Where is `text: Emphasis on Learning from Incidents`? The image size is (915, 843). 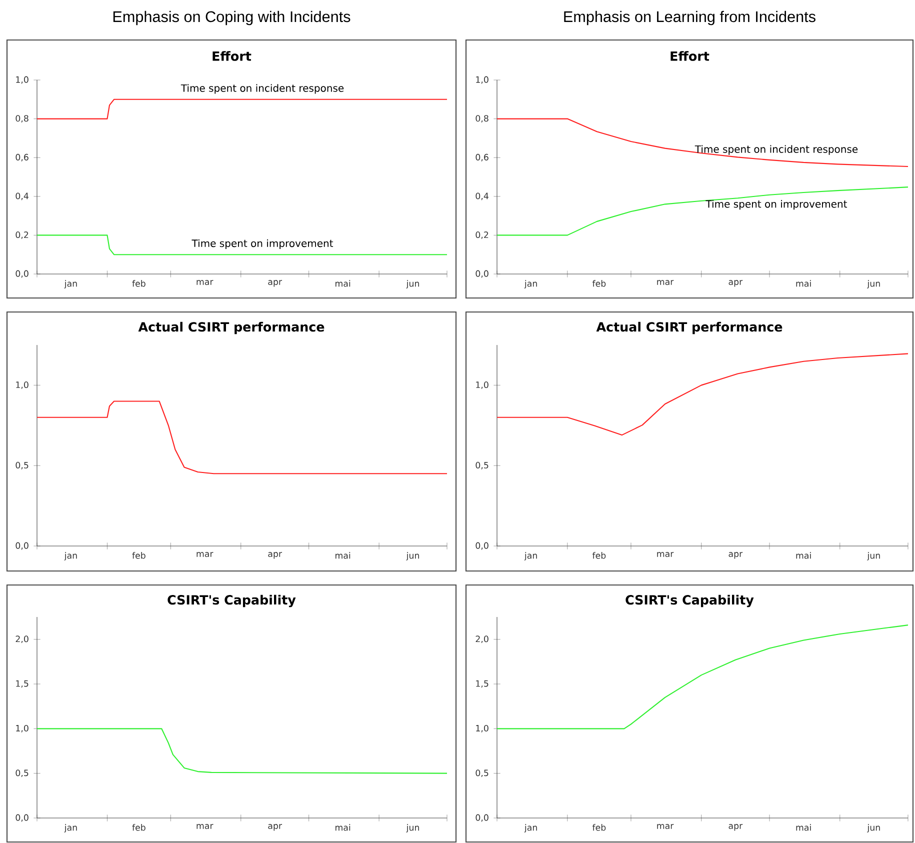
text: Emphasis on Learning from Incidents is located at coordinates (690, 18).